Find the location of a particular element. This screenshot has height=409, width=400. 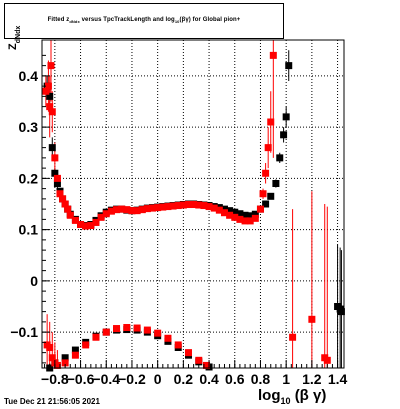

y-tick-label: 0 is located at coordinates (34, 281).